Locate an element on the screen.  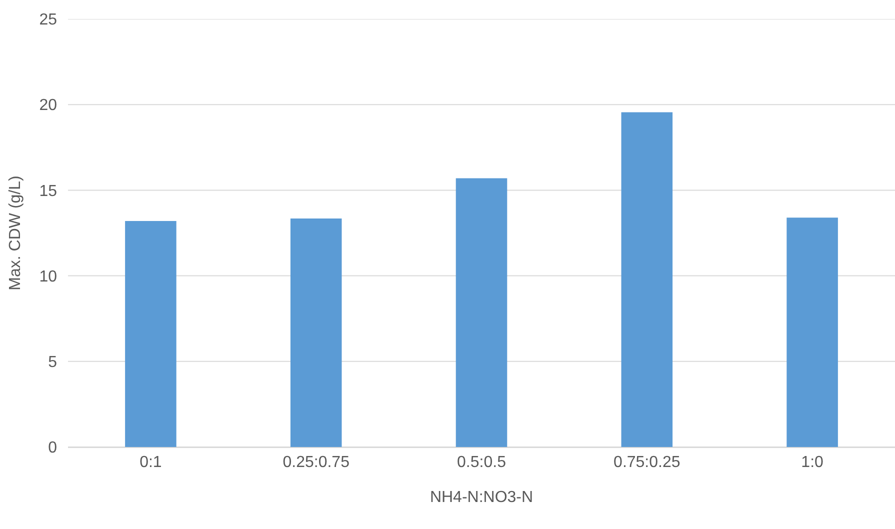
y-tick-label: 5 is located at coordinates (53, 362).